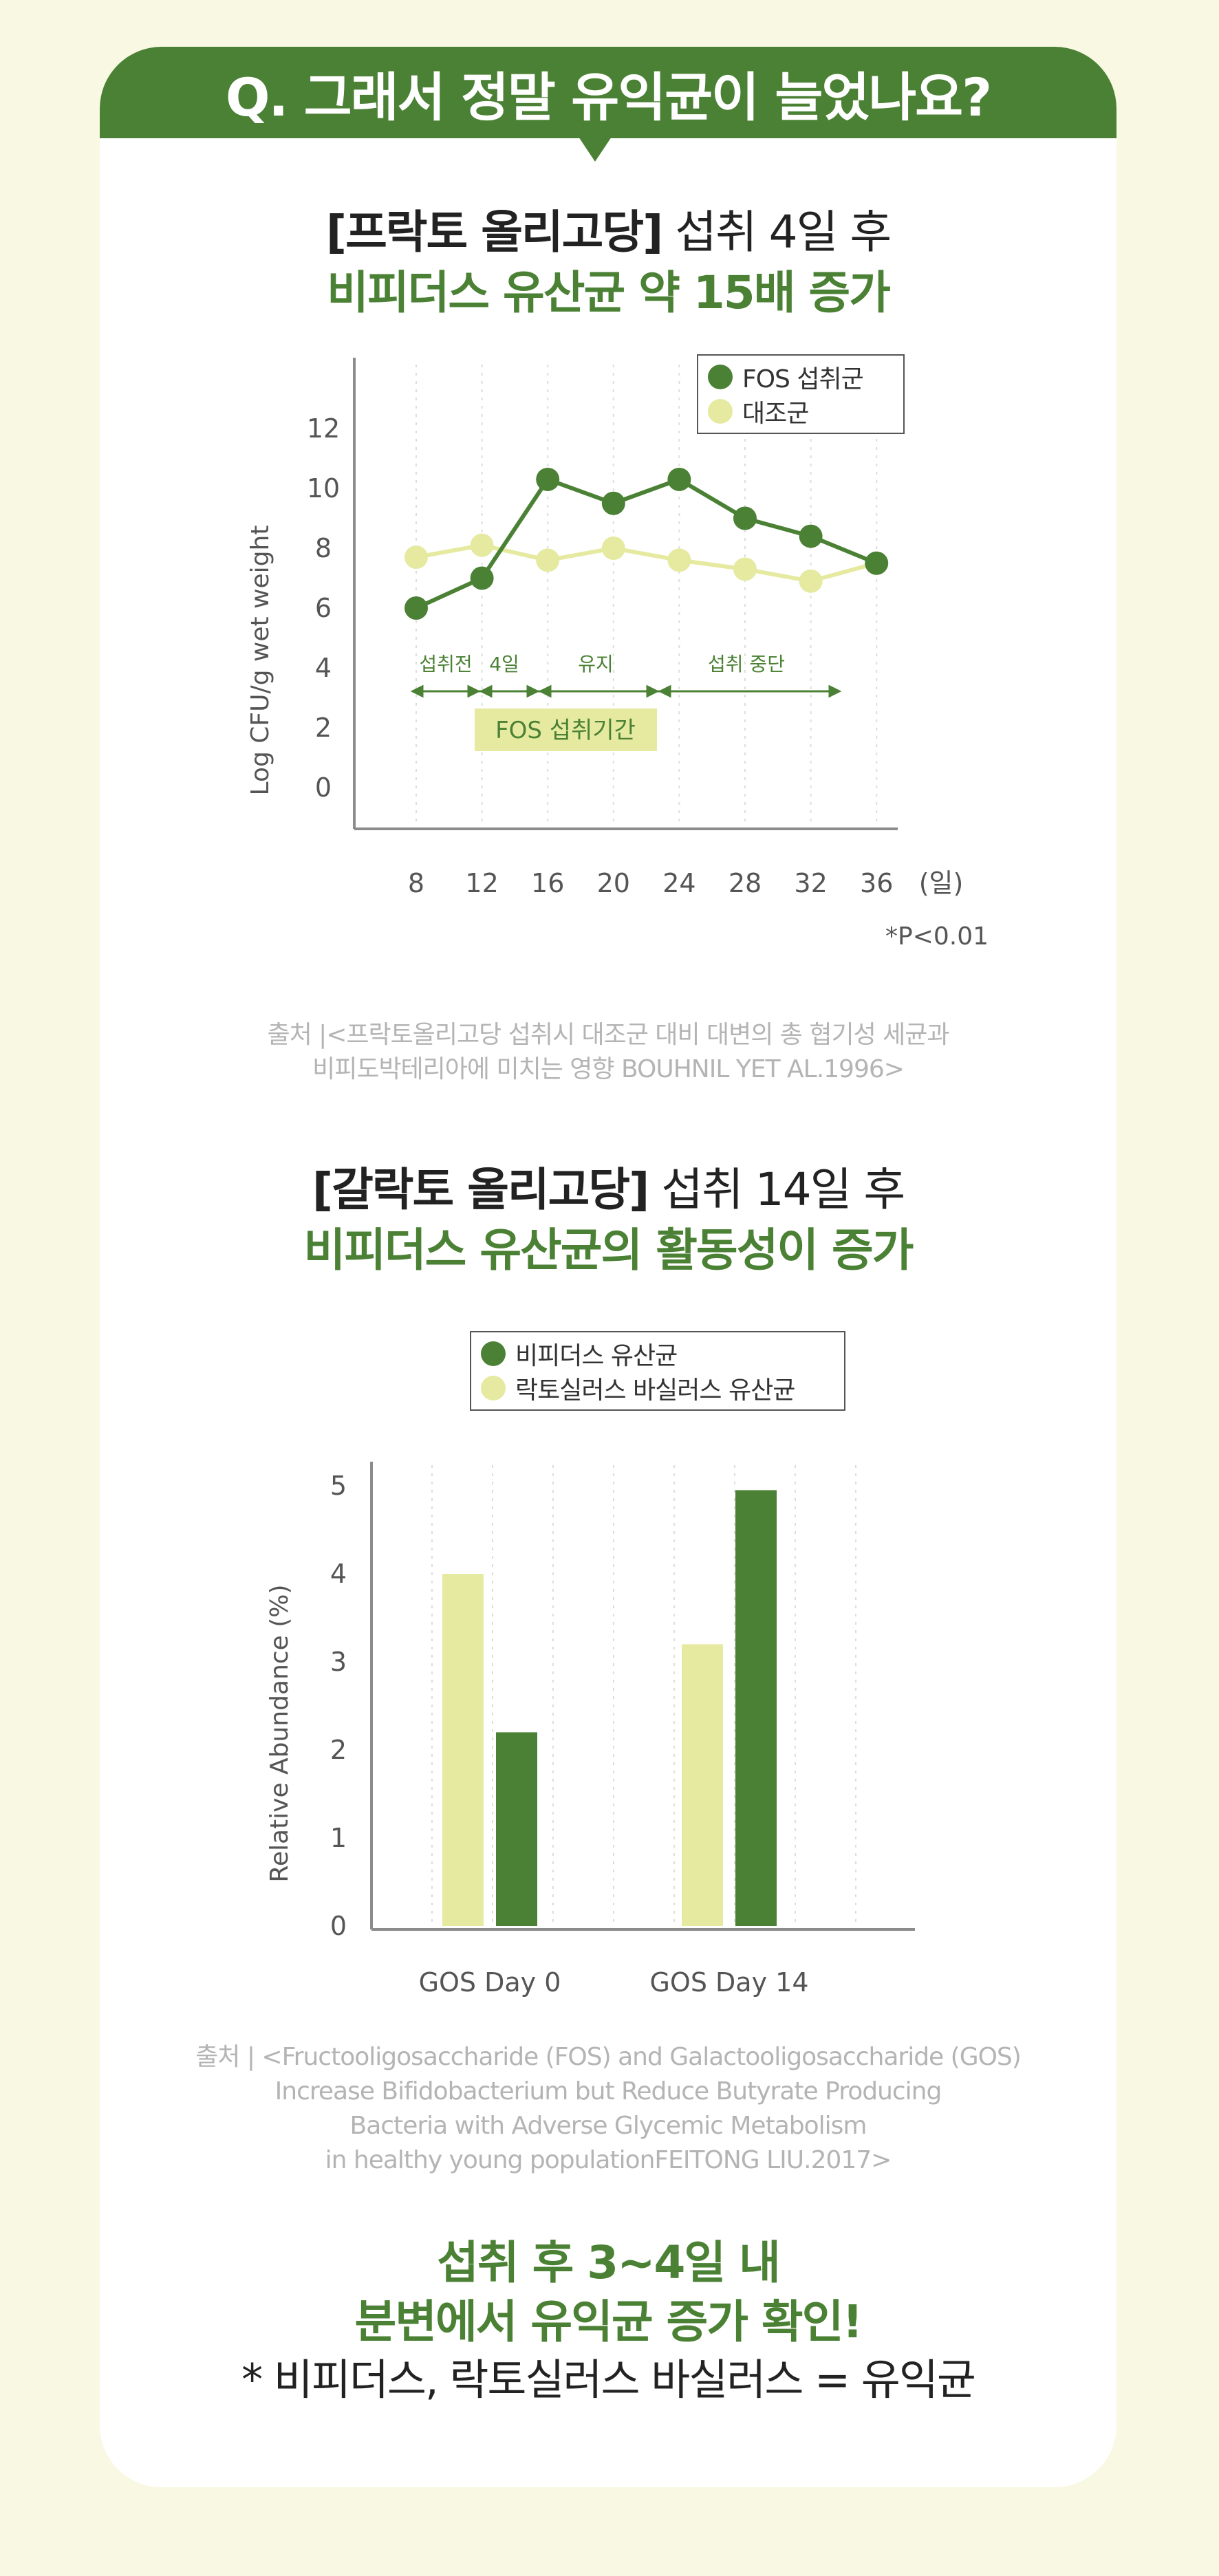 The height and width of the screenshot is (2576, 1219). I want to click on section1-subheading: 비피더스 유산균 약 15배 증가, so click(608, 293).